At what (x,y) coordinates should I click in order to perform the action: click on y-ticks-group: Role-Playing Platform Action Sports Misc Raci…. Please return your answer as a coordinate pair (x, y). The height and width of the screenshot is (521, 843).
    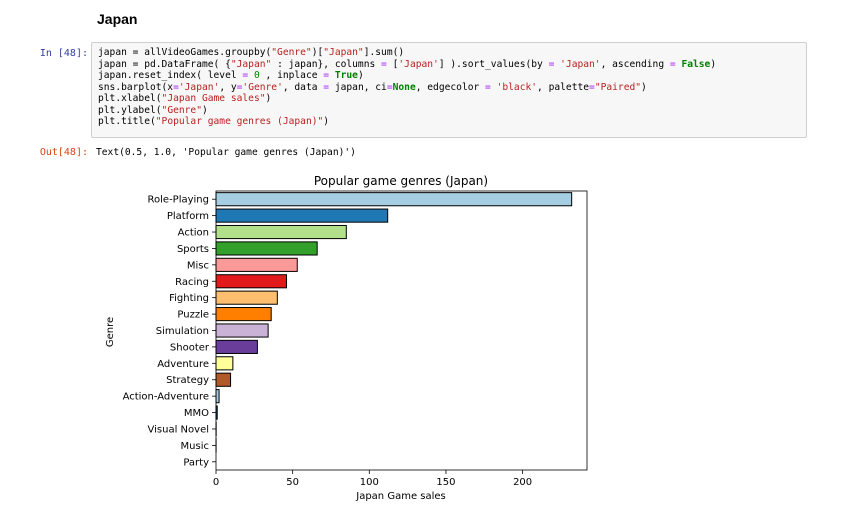
    Looking at the image, I should click on (169, 331).